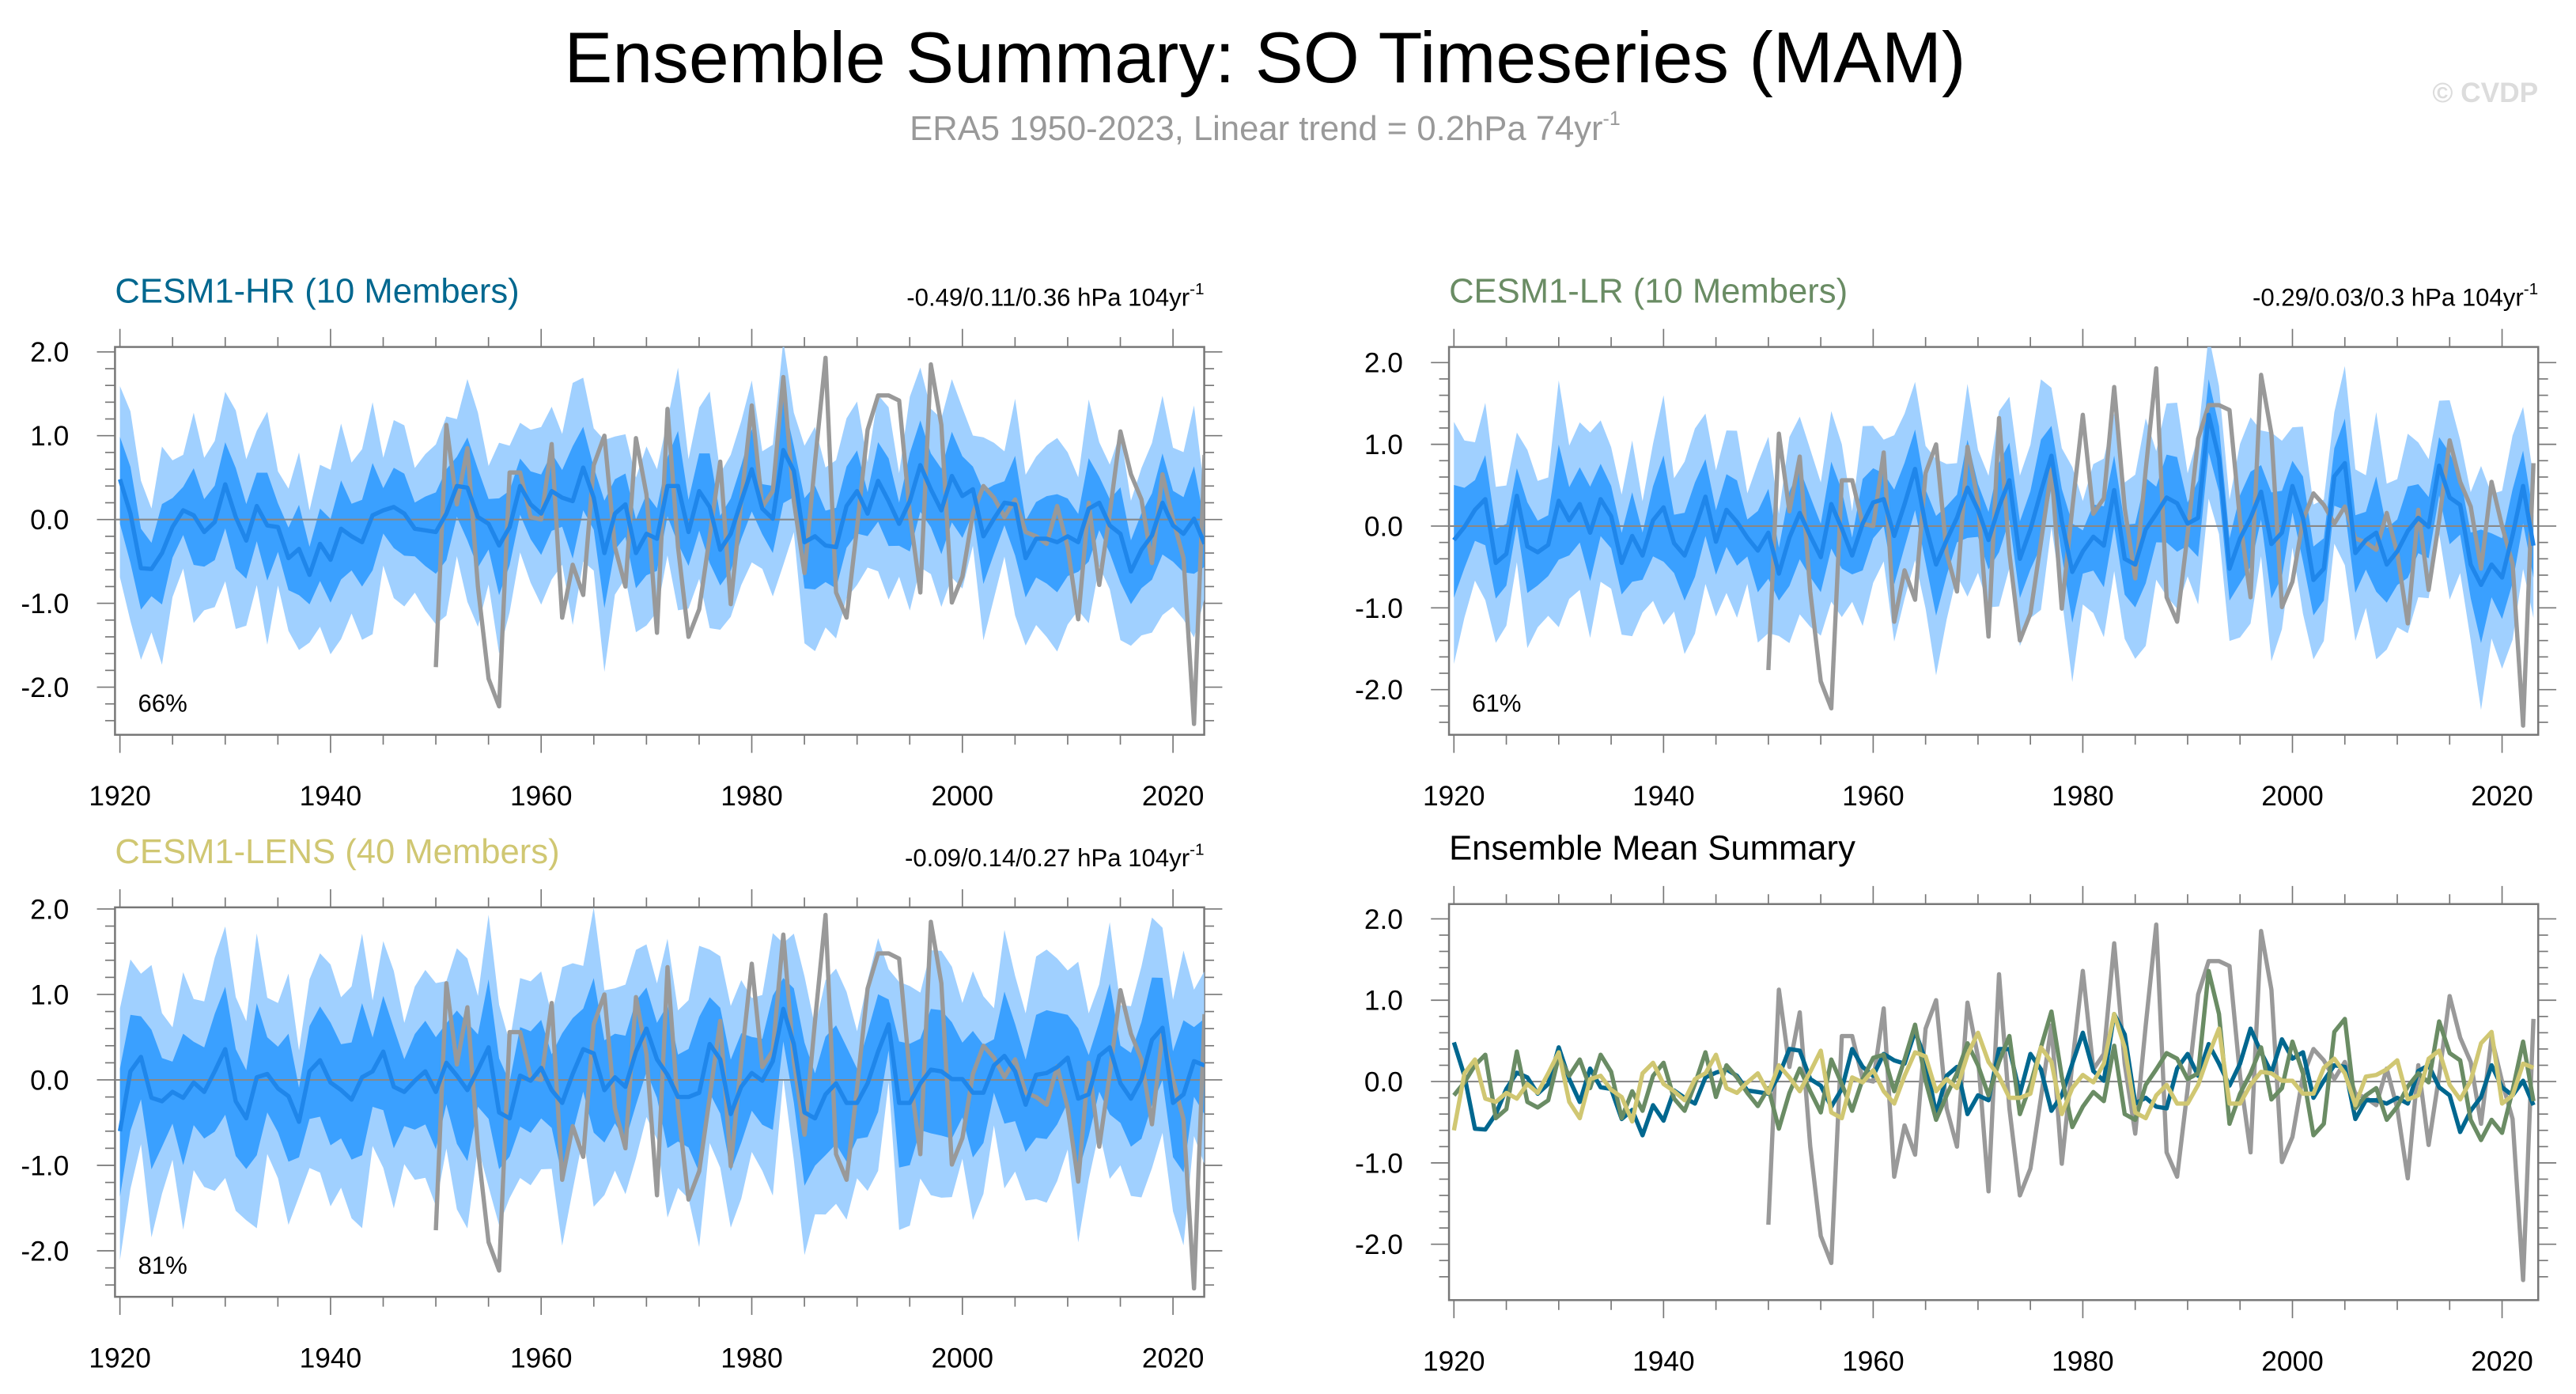  Describe the element at coordinates (317, 291) in the screenshot. I see `panel-title: CESM1-HR (10 Members)` at that location.